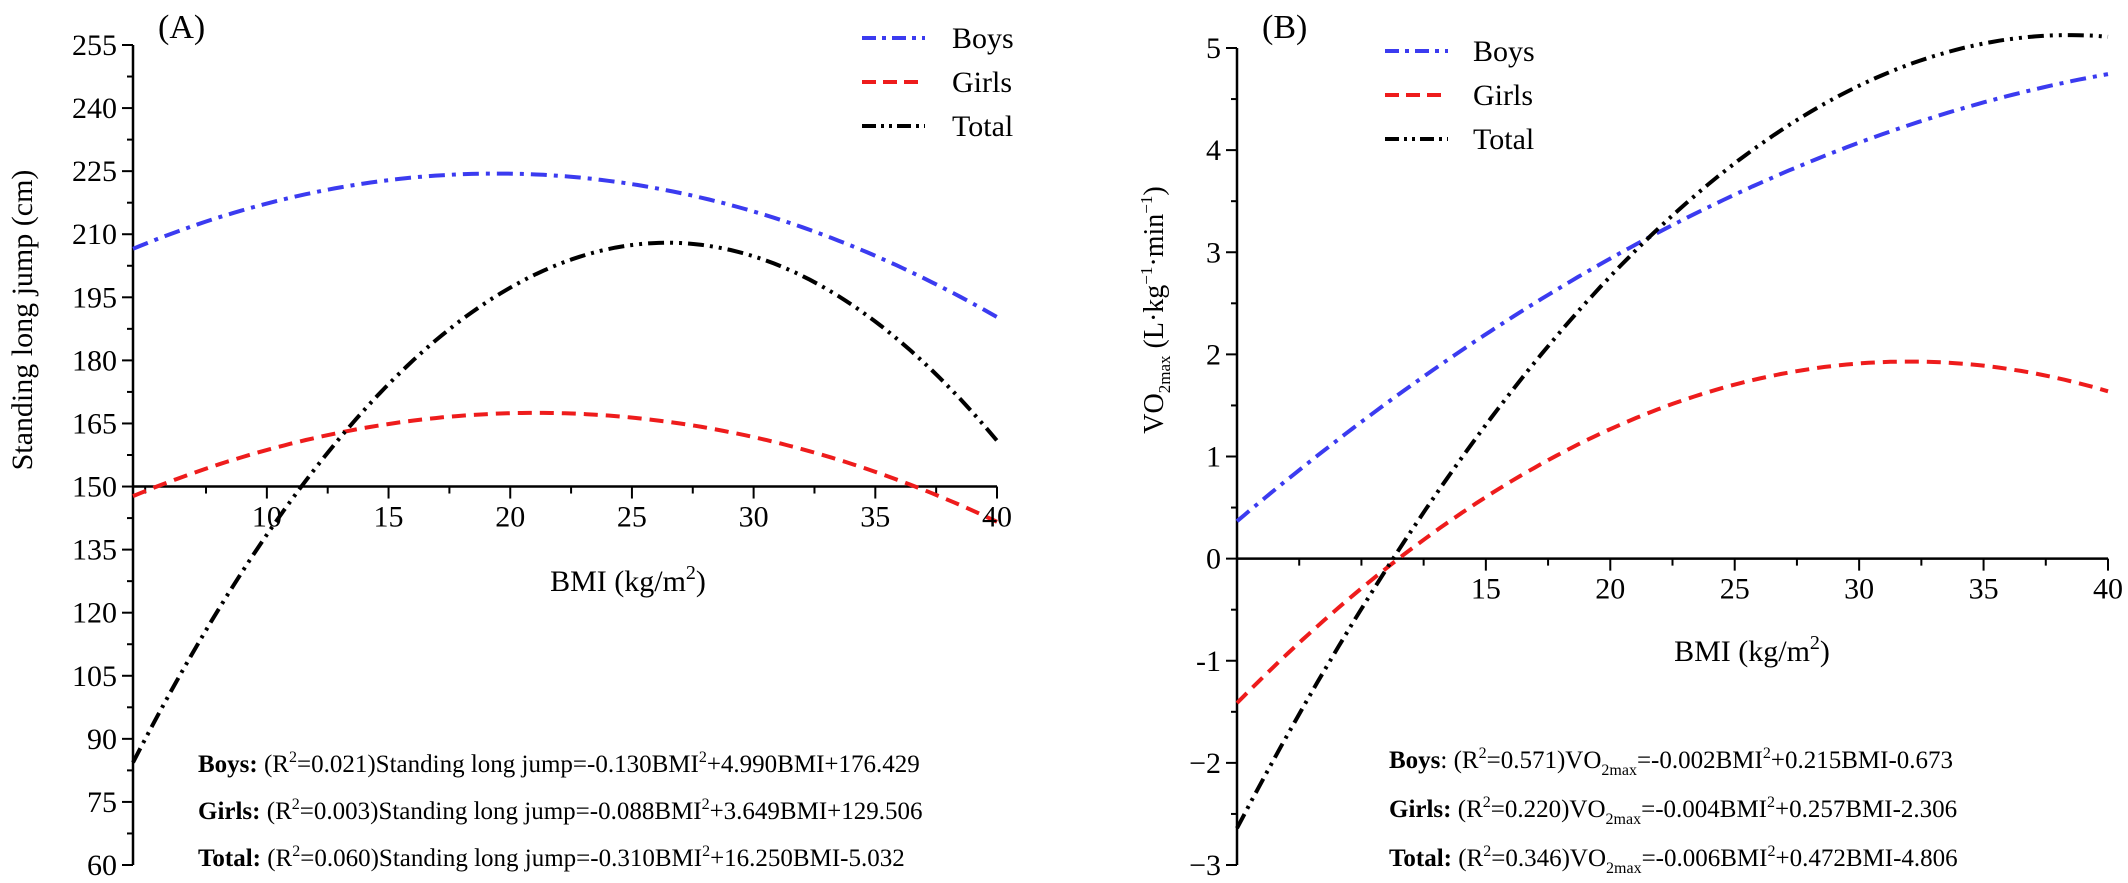 The width and height of the screenshot is (2128, 883). I want to click on panel-a-x-axis-label-sup: 2, so click(691, 573).